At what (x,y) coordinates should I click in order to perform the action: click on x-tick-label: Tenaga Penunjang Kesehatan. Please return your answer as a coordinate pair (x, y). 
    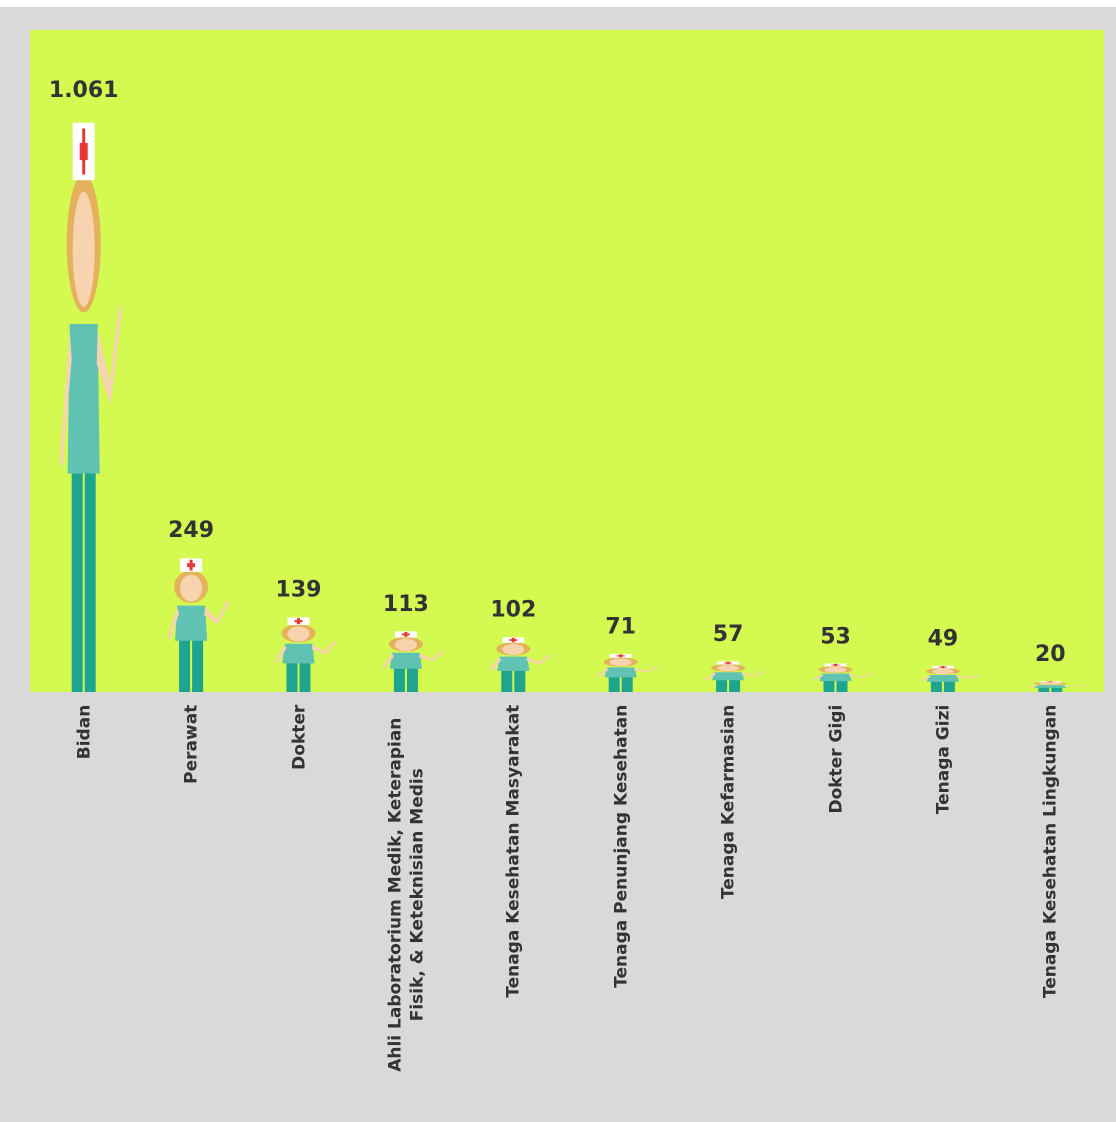
    Looking at the image, I should click on (620, 846).